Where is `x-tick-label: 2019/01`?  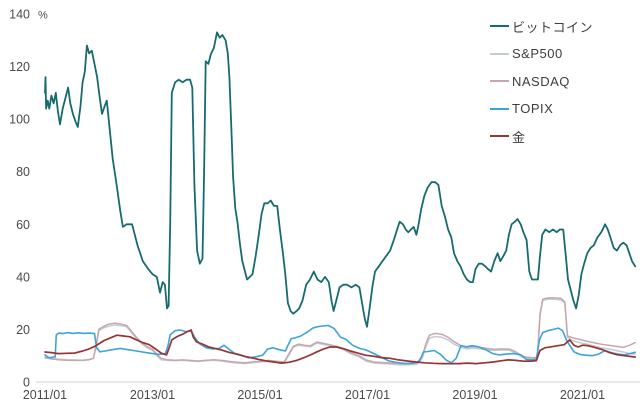
x-tick-label: 2019/01 is located at coordinates (474, 395).